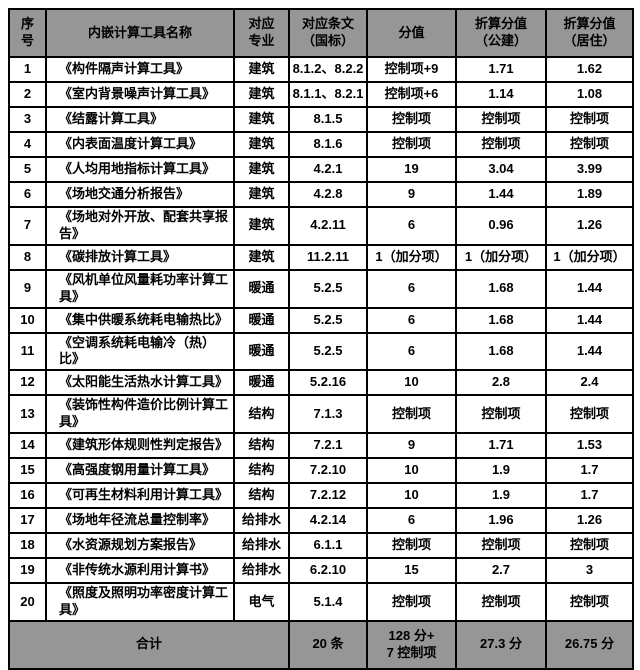 This screenshot has width=640, height=670. I want to click on cell-index: 20, so click(27, 602).